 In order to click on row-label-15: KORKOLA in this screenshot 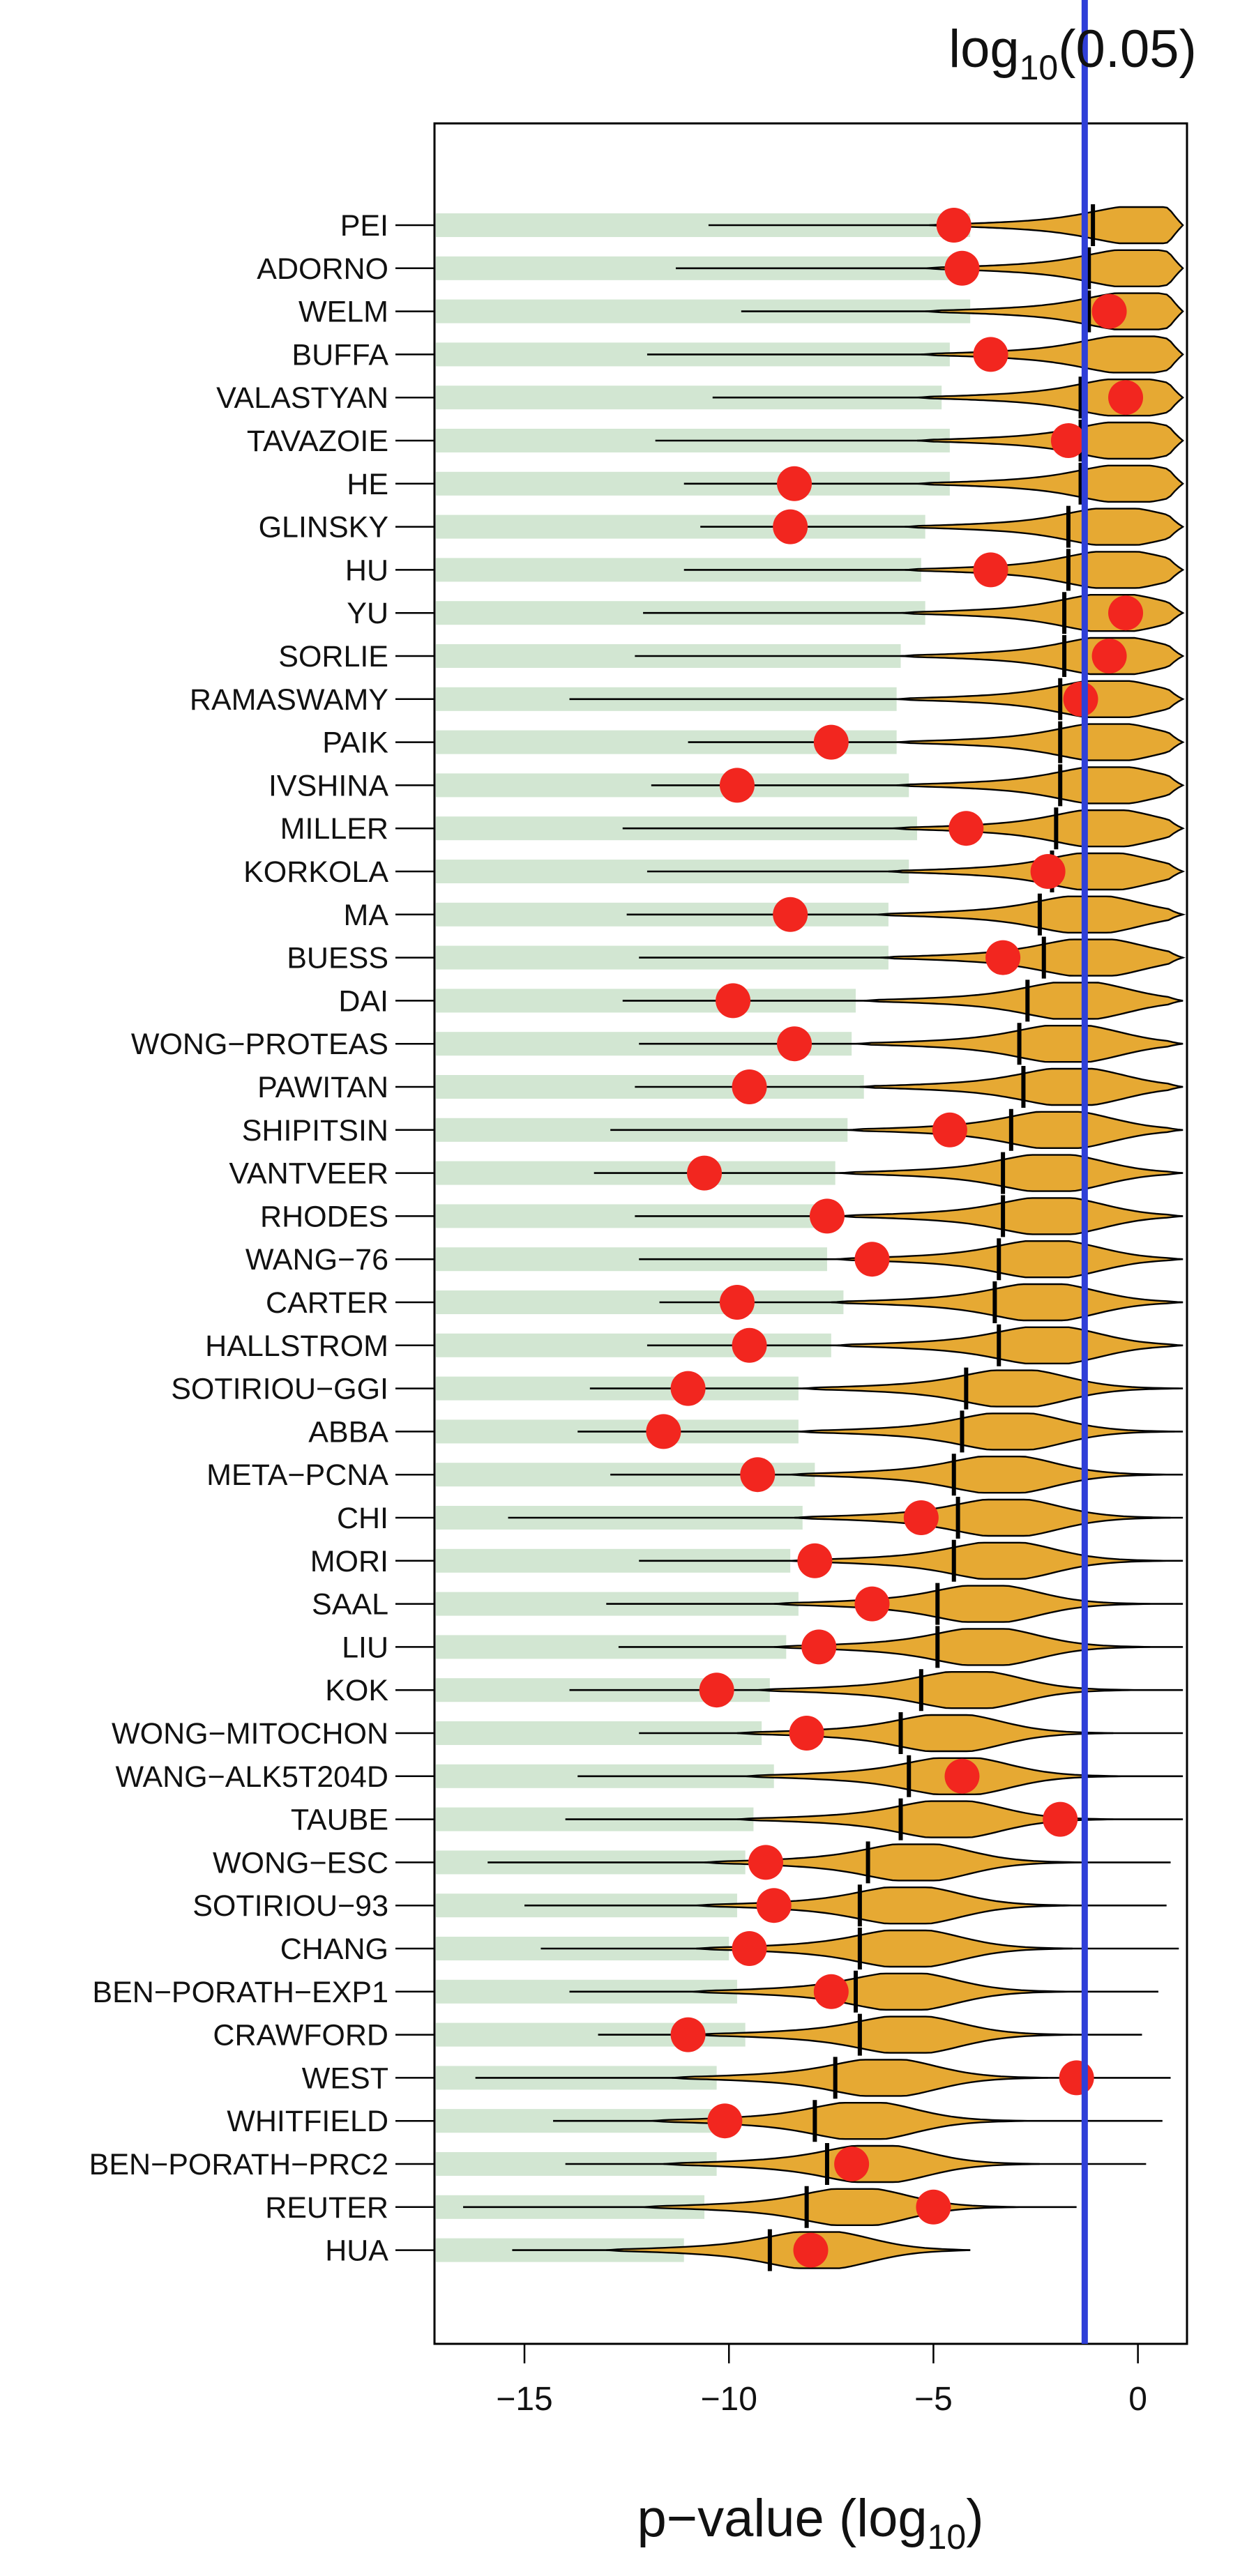, I will do `click(315, 872)`.